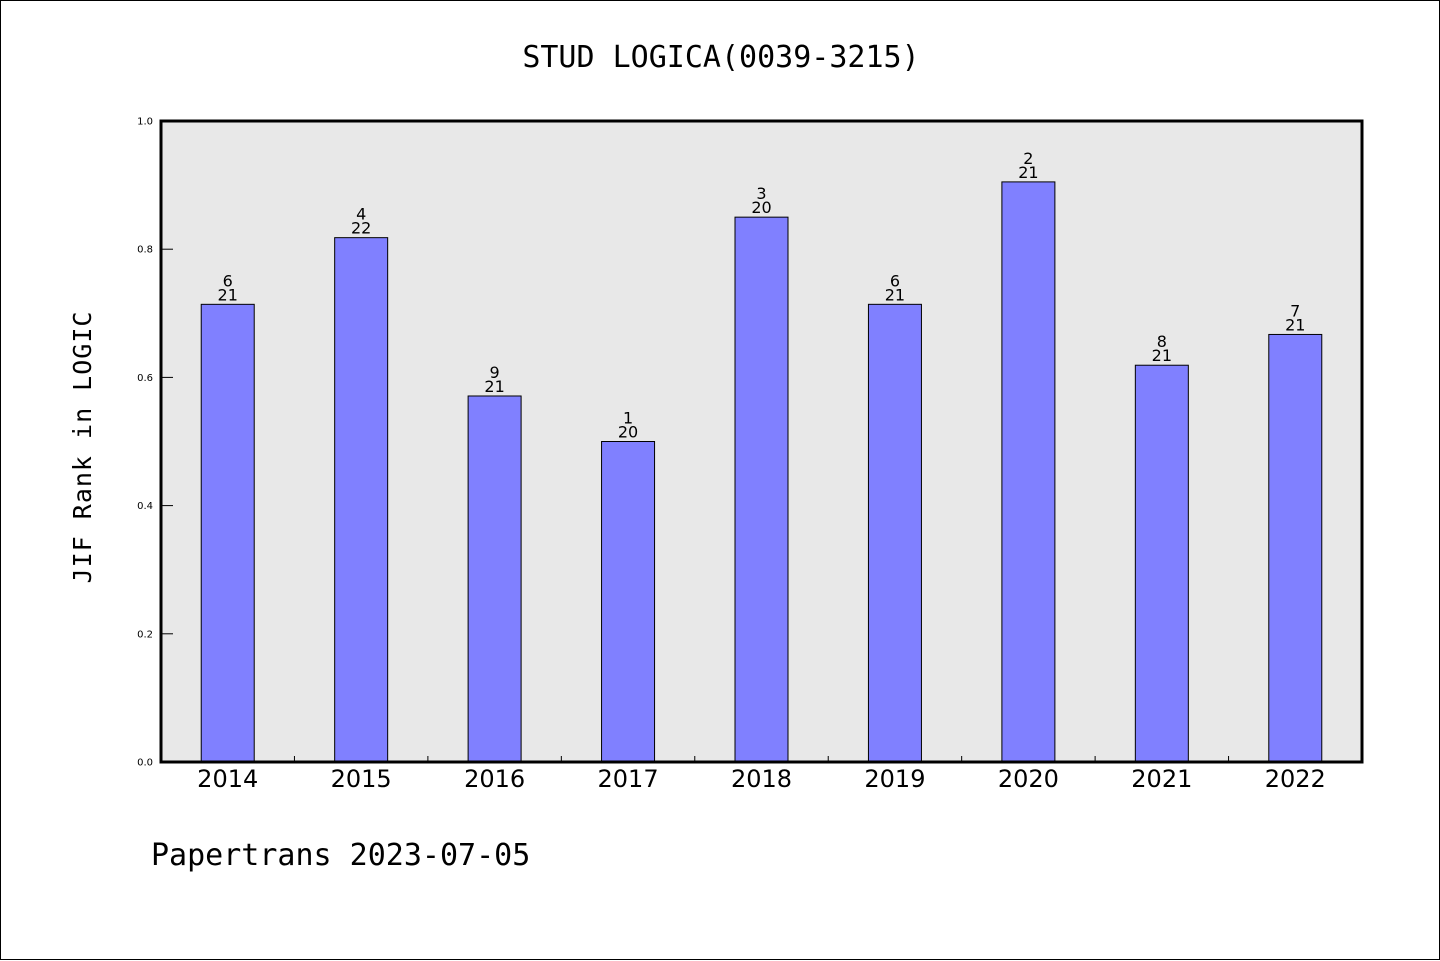 The image size is (1440, 961). I want to click on x-tick-label: 2019, so click(894, 779).